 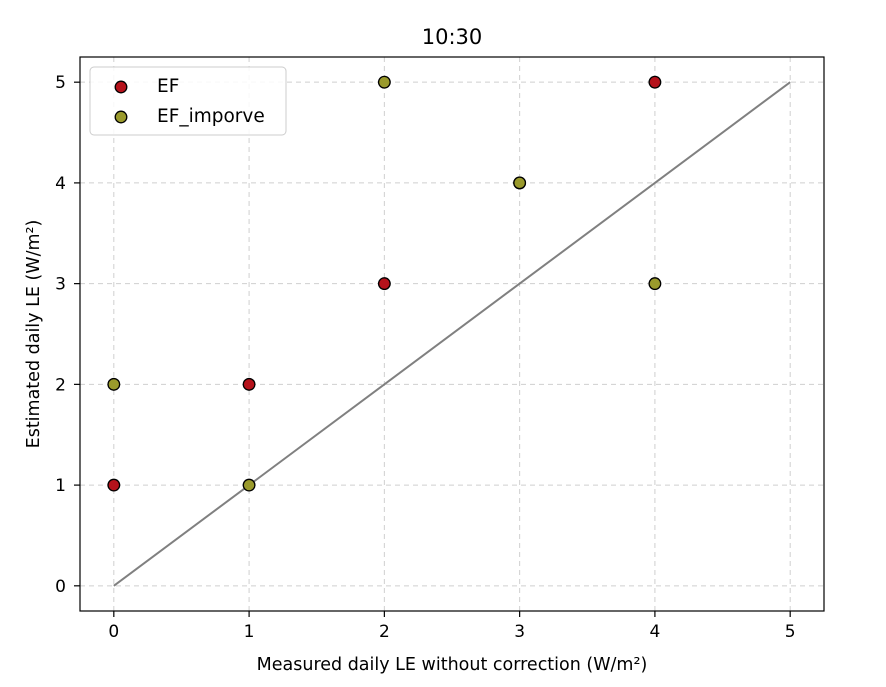 I want to click on legend-box, so click(x=188, y=101).